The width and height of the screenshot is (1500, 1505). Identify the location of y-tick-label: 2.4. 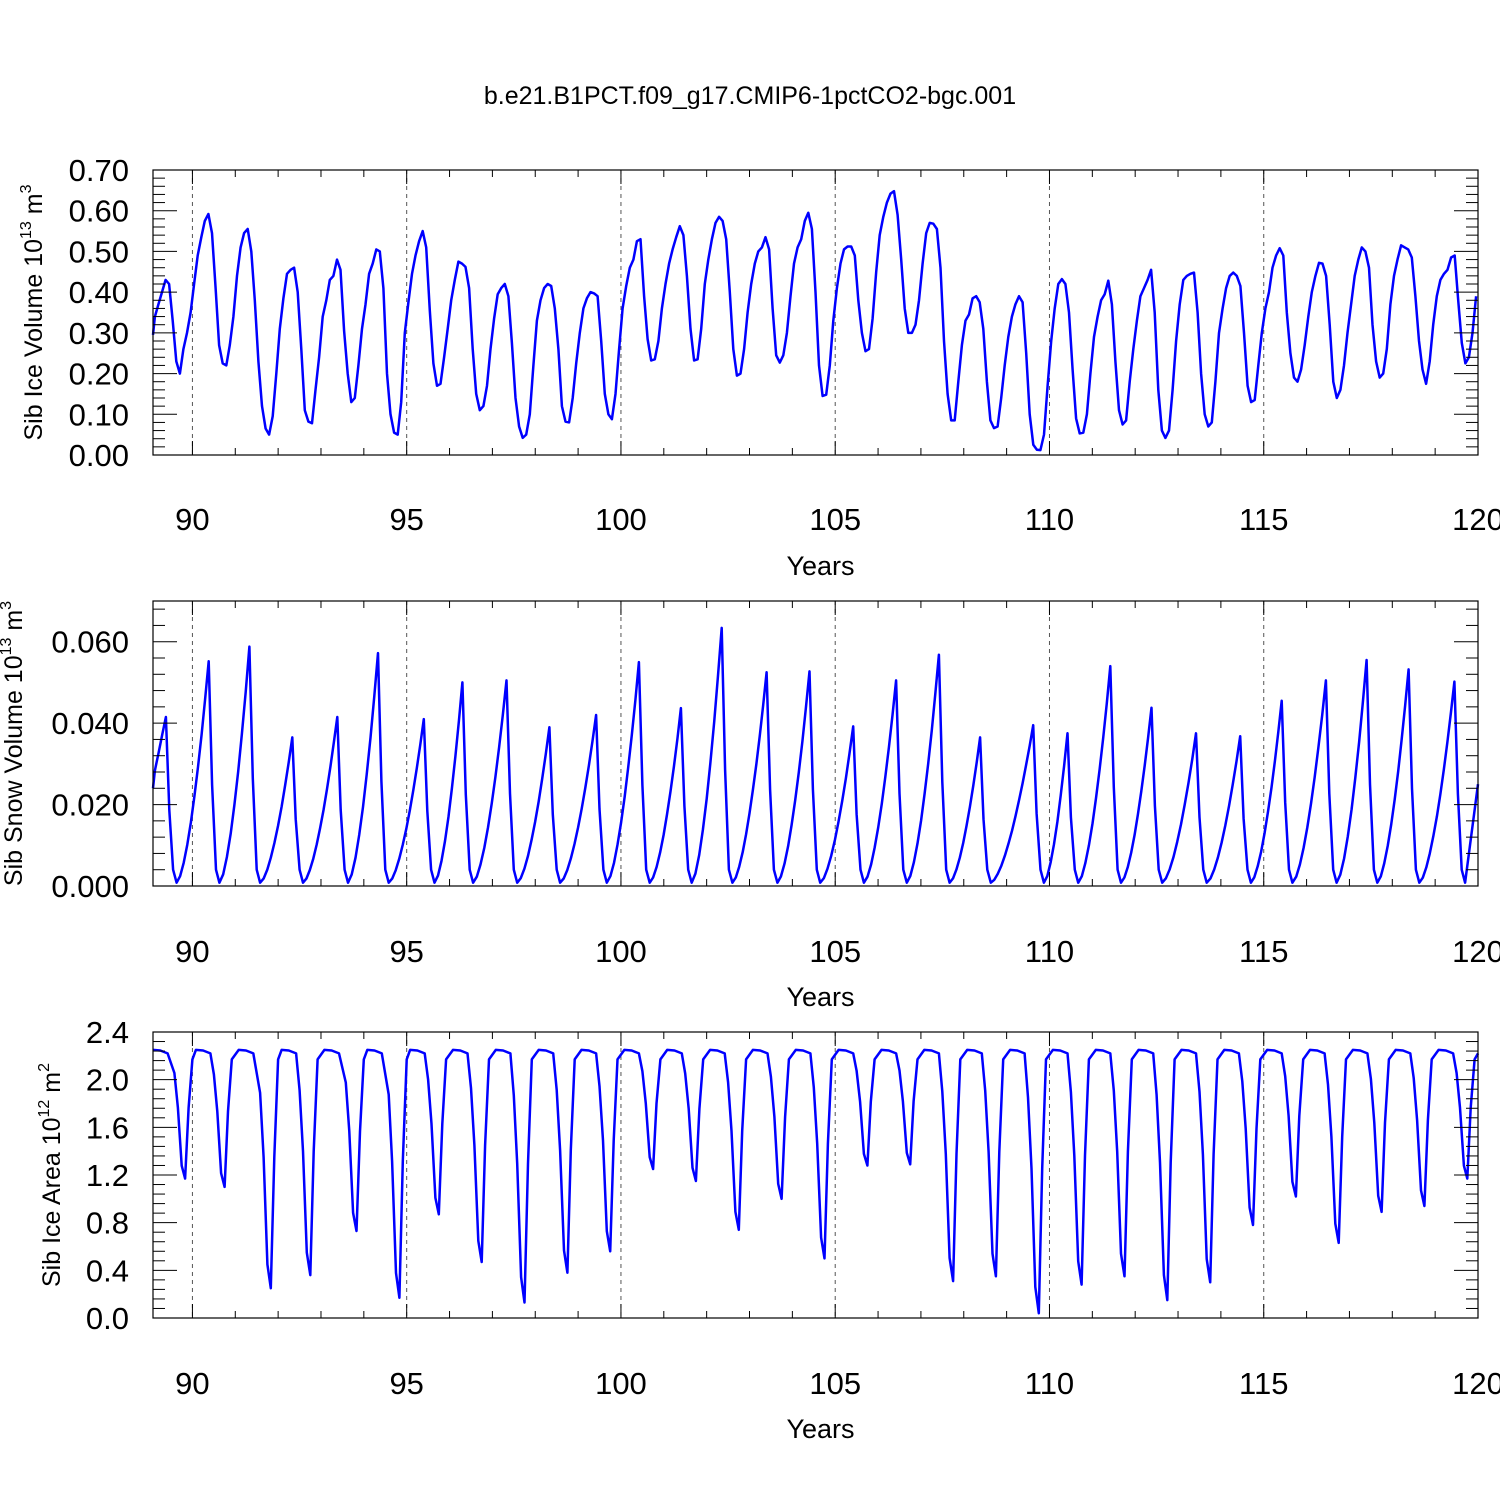
(107, 1032).